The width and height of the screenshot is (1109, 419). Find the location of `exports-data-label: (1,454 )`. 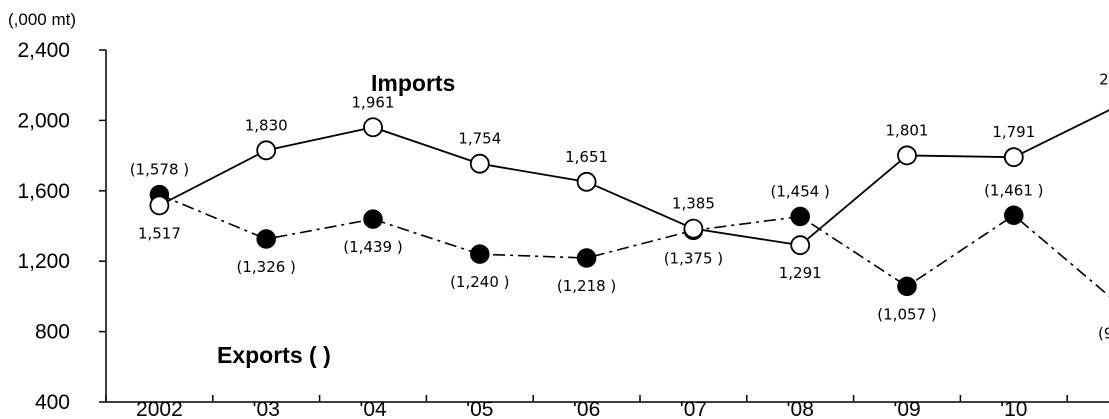

exports-data-label: (1,454 ) is located at coordinates (799, 191).